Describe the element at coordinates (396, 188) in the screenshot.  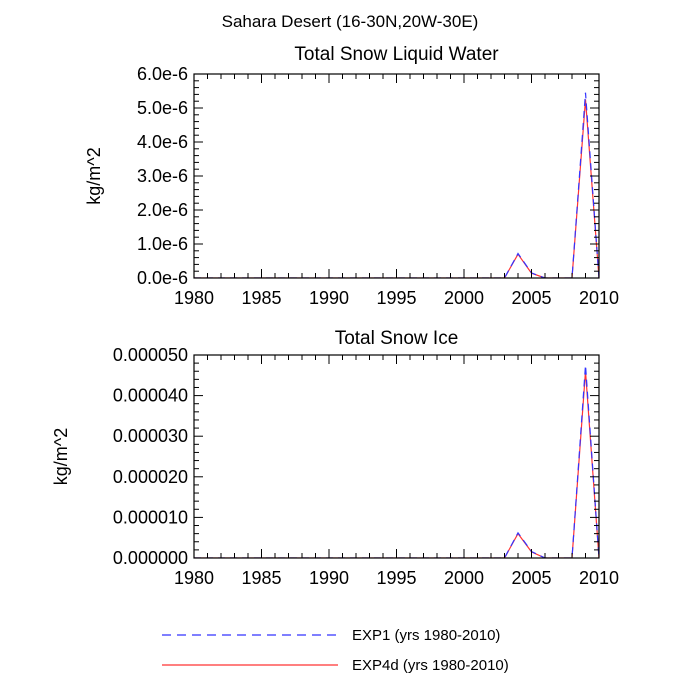
I see `series-line-exp4d` at that location.